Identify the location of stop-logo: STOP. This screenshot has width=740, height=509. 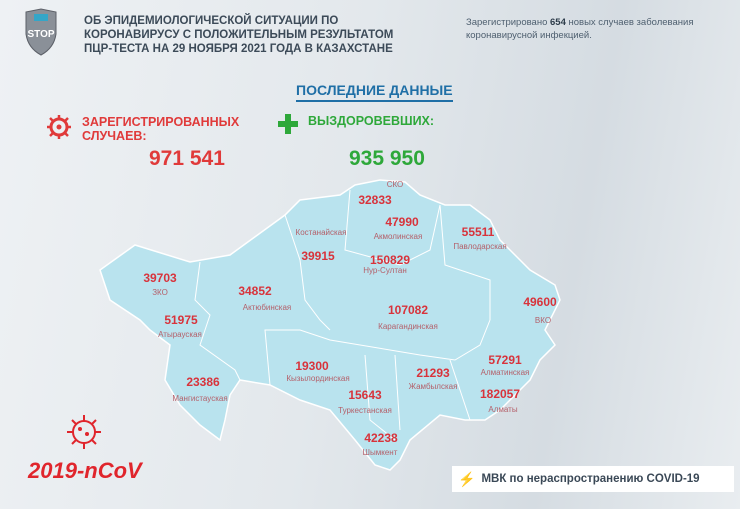
(41, 32).